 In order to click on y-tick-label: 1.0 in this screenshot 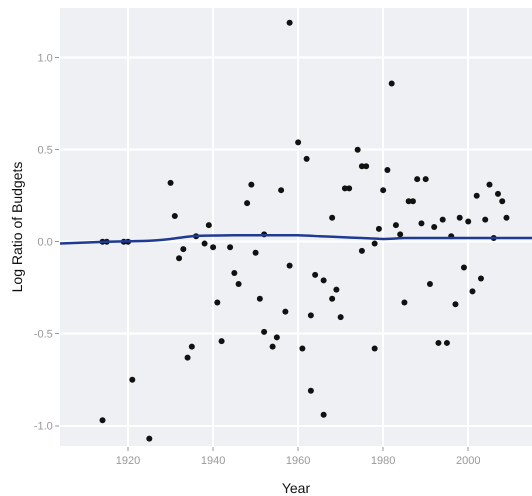, I will do `click(45, 58)`.